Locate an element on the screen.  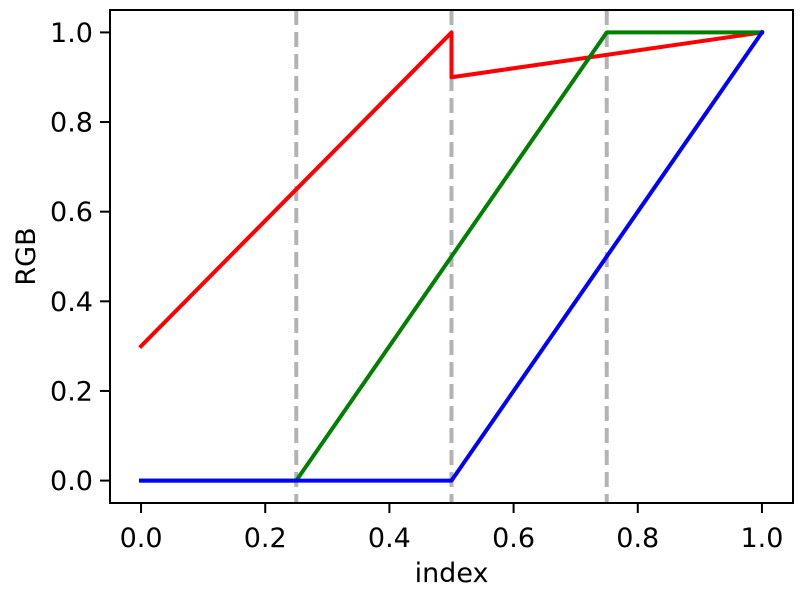
y-axis-label: RGB is located at coordinates (26, 256).